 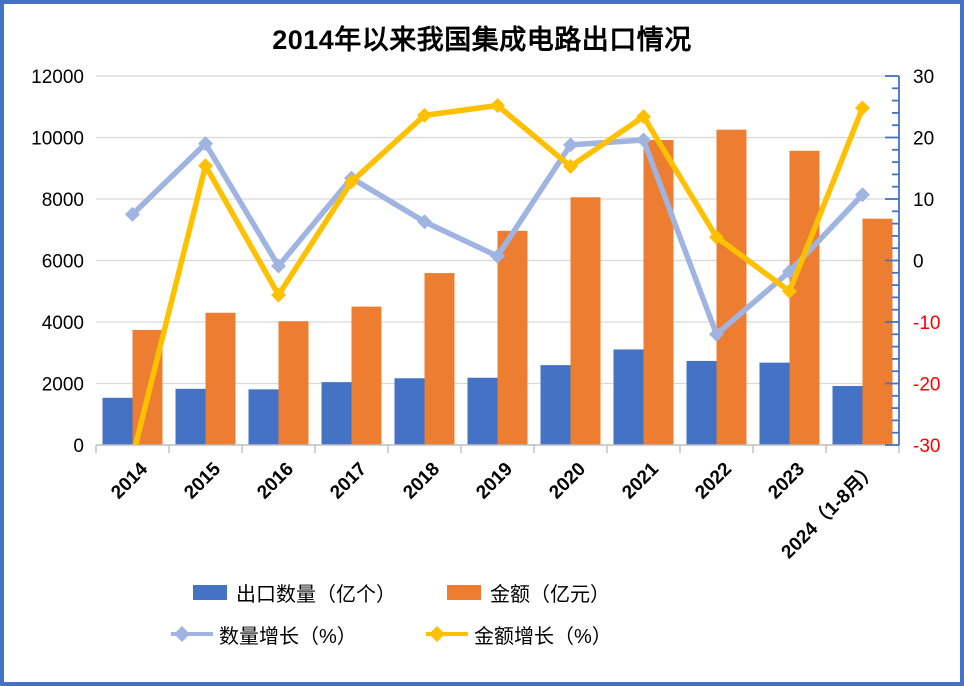 I want to click on legend-label-quantity-growth: 数量增长（%）, so click(x=288, y=636).